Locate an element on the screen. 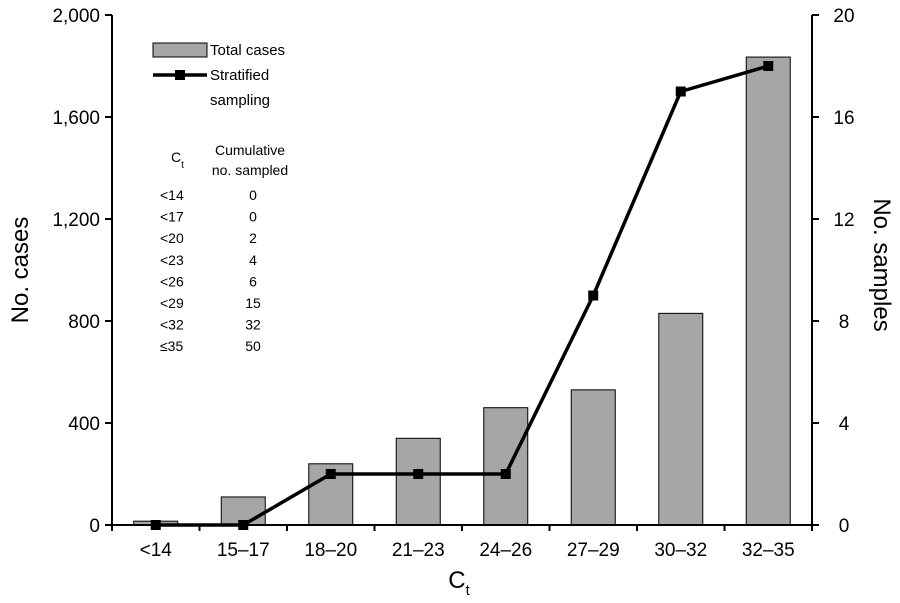 This screenshot has height=603, width=900. y-axis-title-right: No. samples is located at coordinates (881, 264).